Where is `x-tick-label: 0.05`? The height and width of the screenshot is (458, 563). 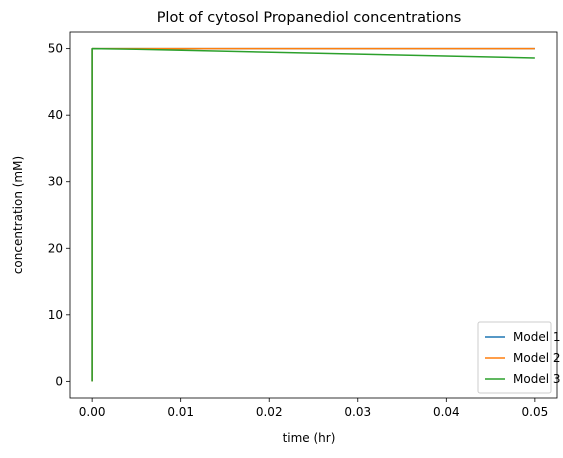
x-tick-label: 0.05 is located at coordinates (535, 412).